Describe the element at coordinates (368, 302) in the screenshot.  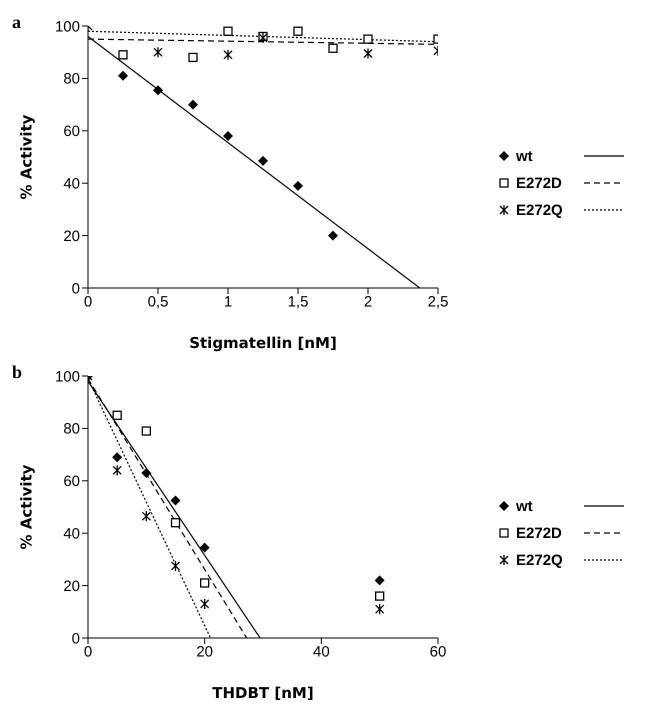
I see `x-tick-label: 2` at that location.